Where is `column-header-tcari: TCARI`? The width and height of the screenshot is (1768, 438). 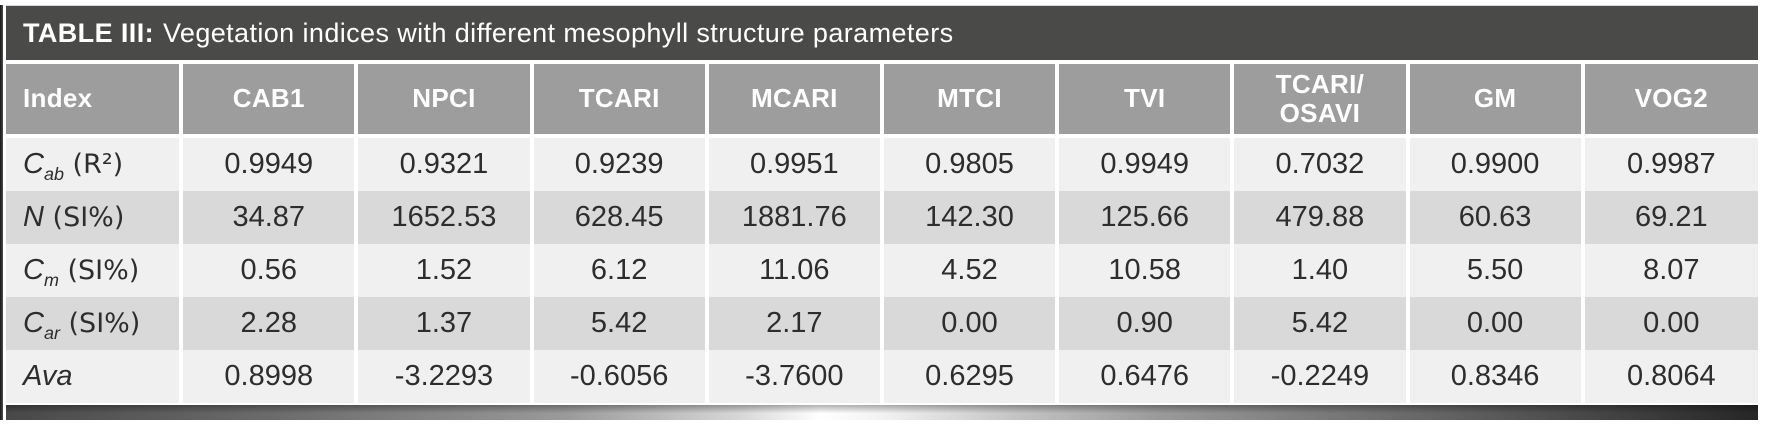
column-header-tcari: TCARI is located at coordinates (618, 101).